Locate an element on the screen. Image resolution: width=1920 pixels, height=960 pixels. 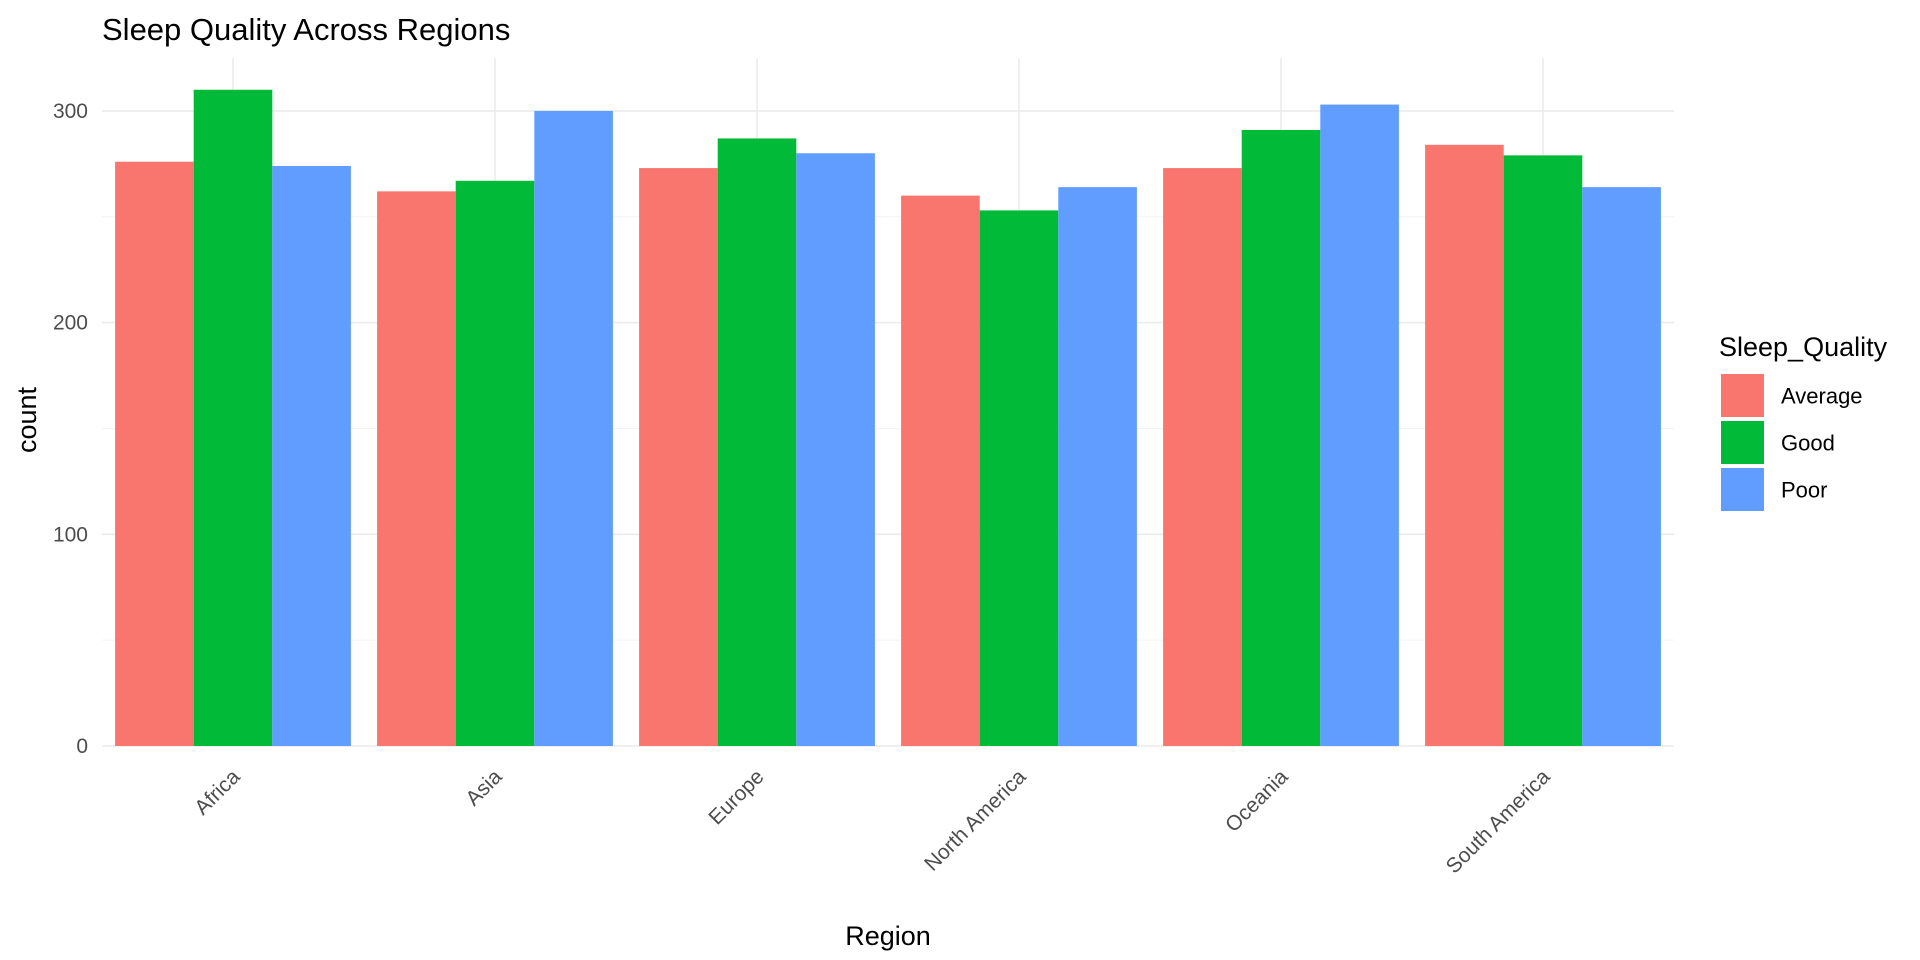
x-tick-label: Africa is located at coordinates (217, 792).